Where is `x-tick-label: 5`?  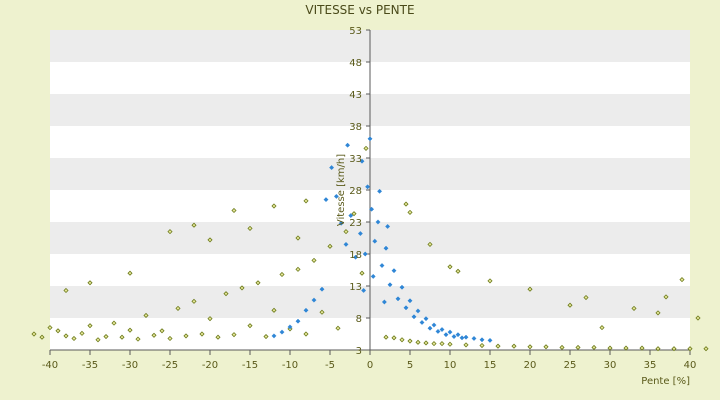 x-tick-label: 5 is located at coordinates (410, 365).